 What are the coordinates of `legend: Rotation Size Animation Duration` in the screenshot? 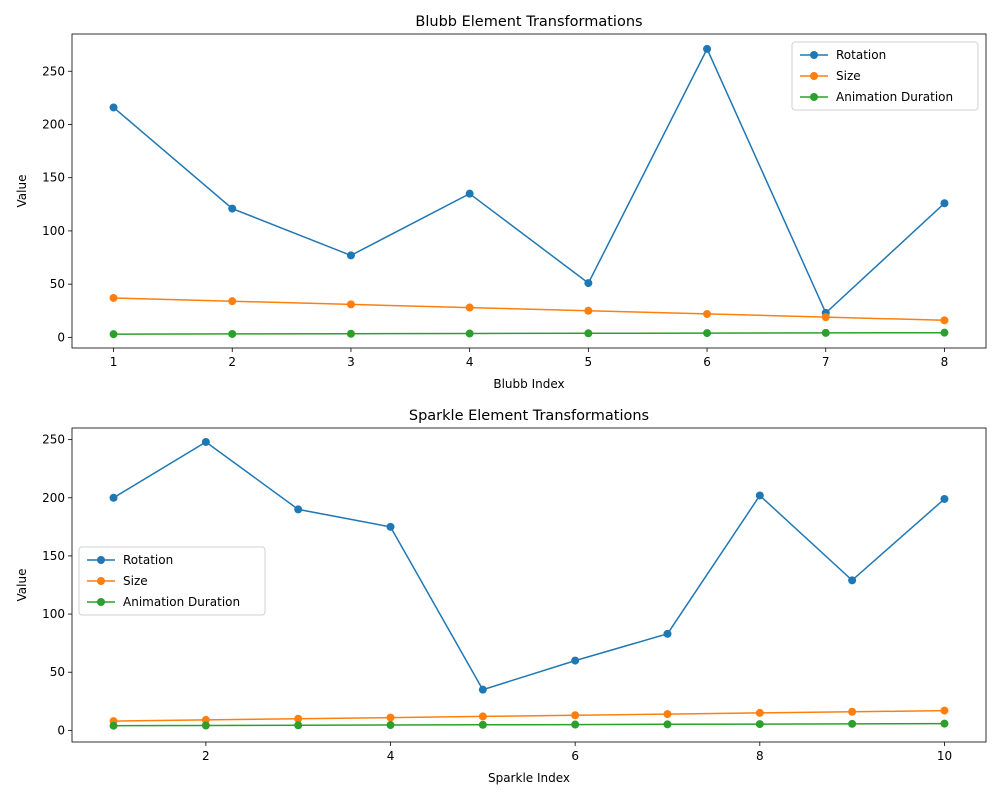 It's located at (172, 581).